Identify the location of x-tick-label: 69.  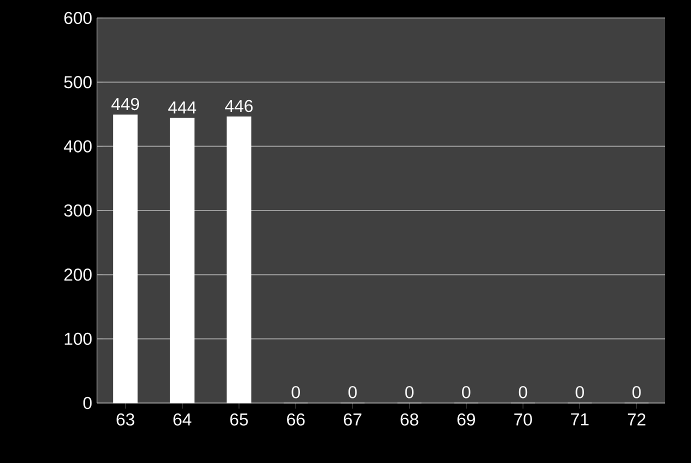
(466, 419).